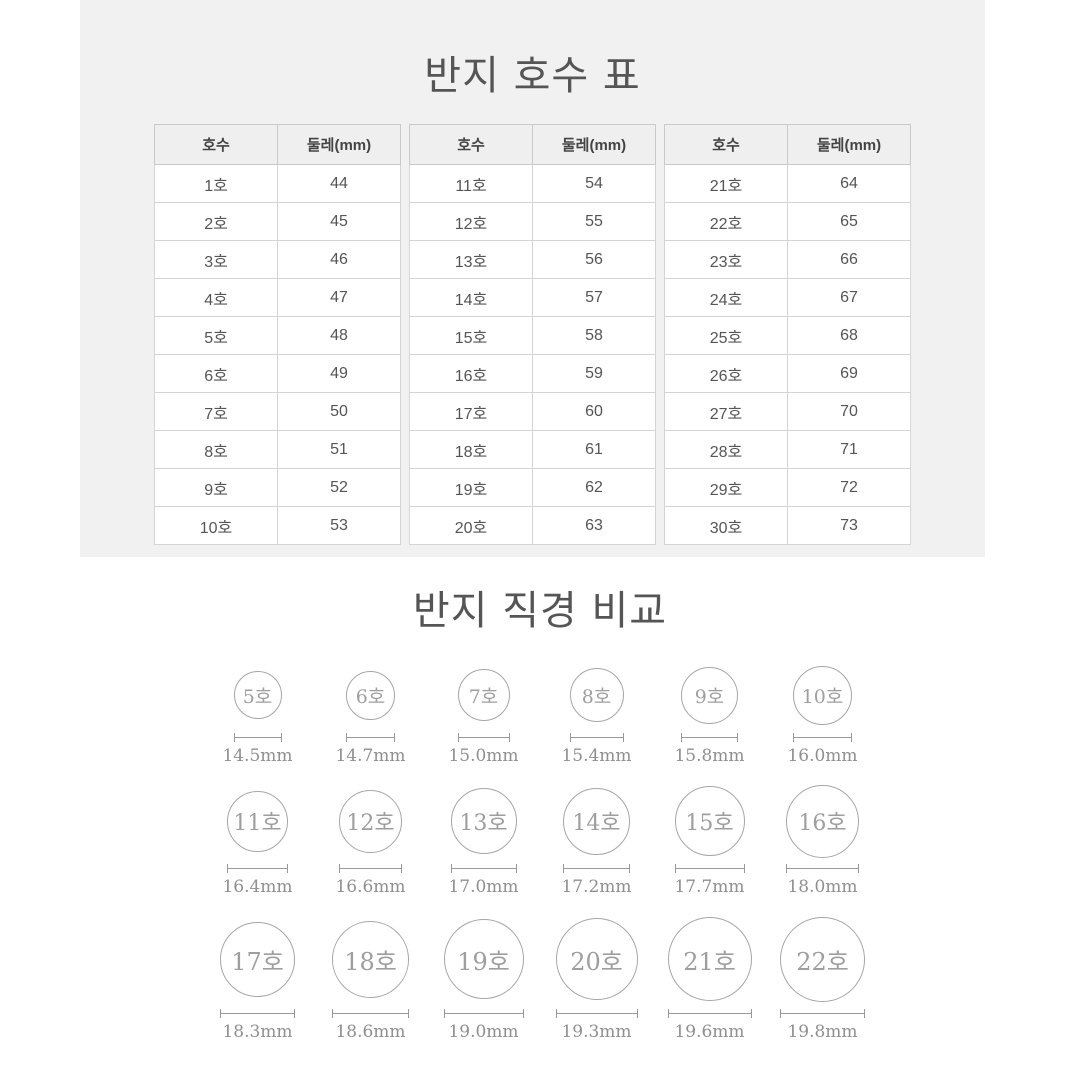 The width and height of the screenshot is (1080, 1080). I want to click on ring-circle: 16호, so click(822, 821).